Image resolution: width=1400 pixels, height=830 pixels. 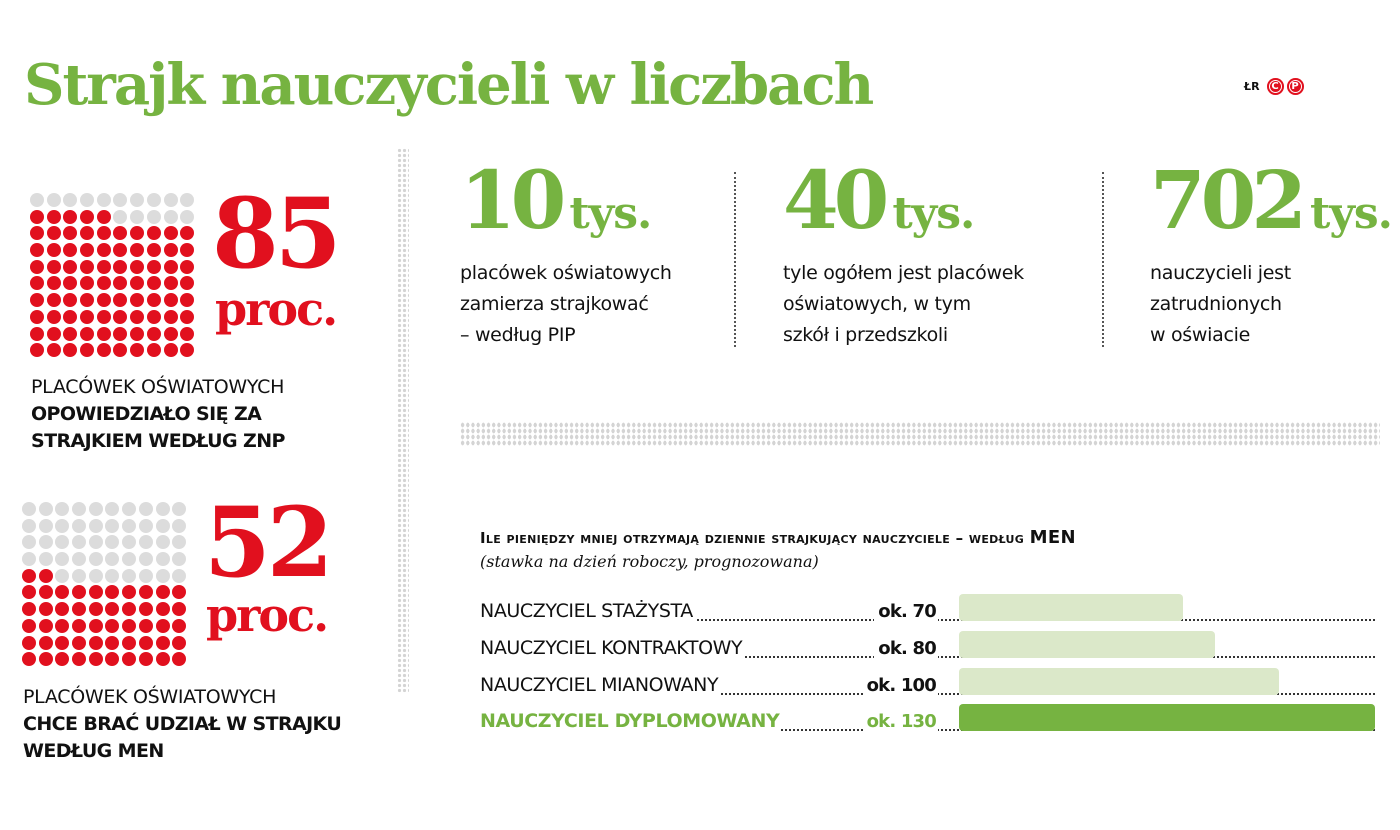 What do you see at coordinates (1252, 86) in the screenshot?
I see `author-initials: ŁR` at bounding box center [1252, 86].